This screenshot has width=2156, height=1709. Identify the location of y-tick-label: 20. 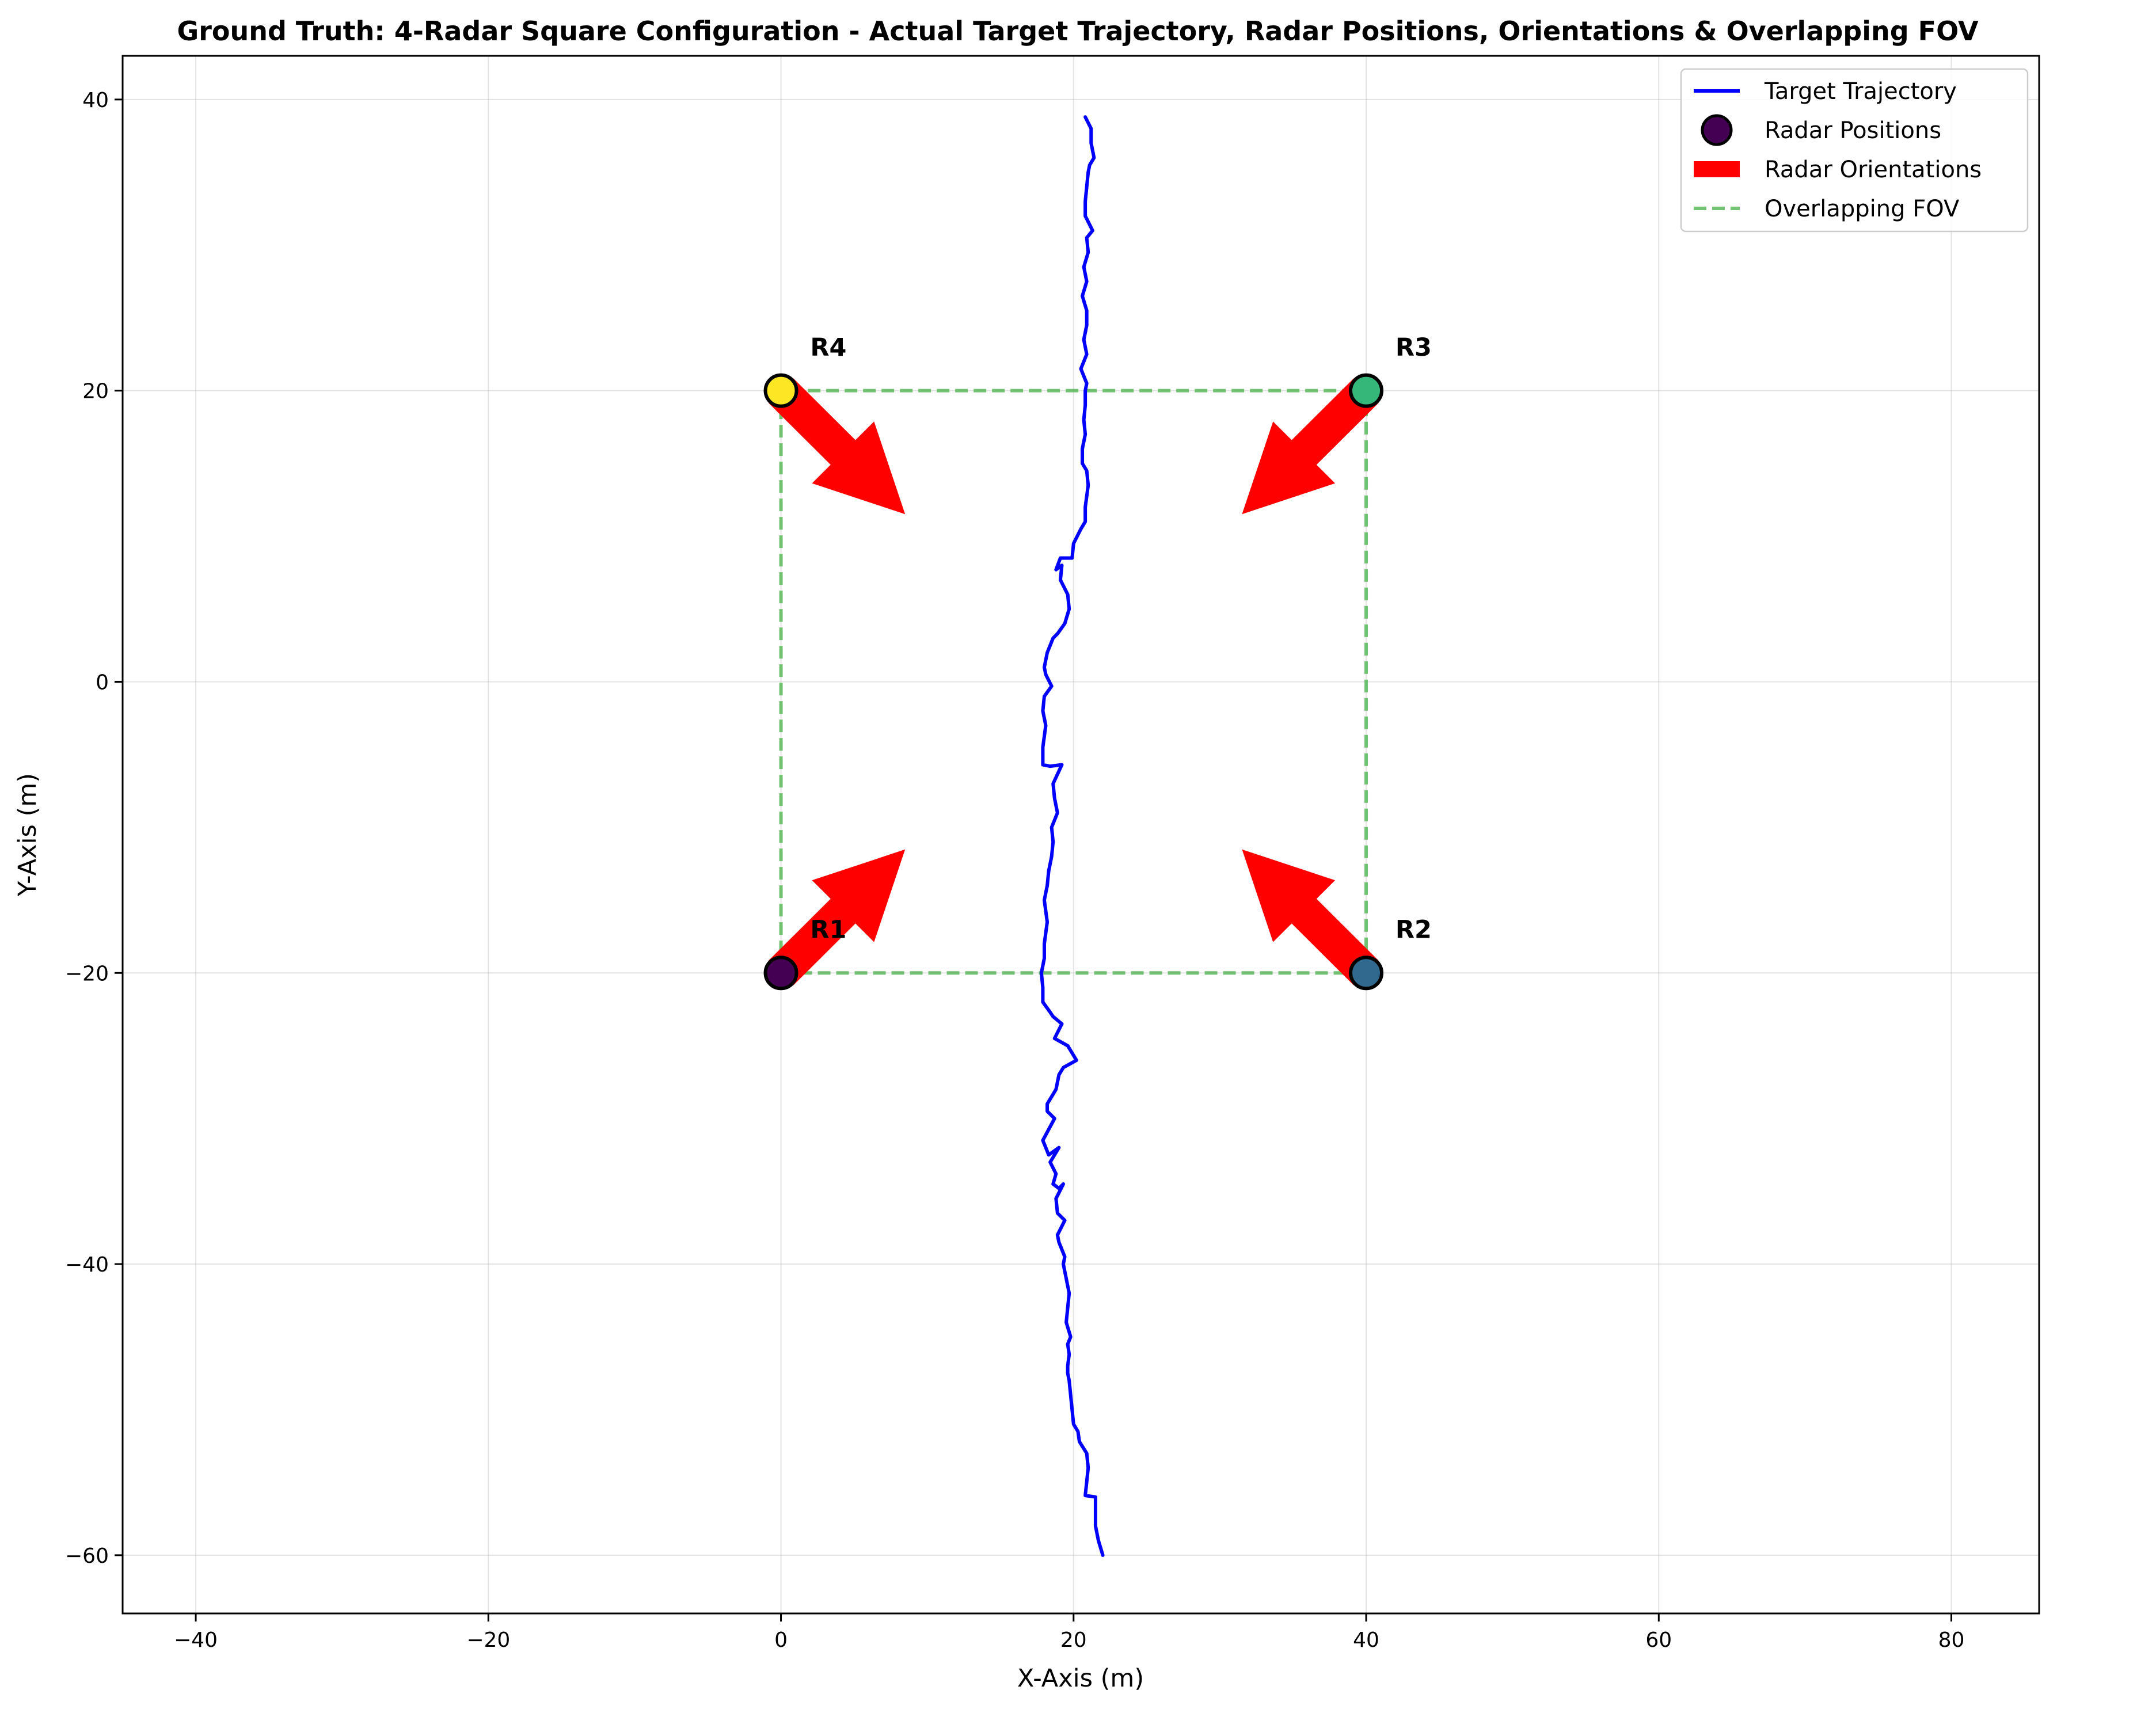
(96, 392).